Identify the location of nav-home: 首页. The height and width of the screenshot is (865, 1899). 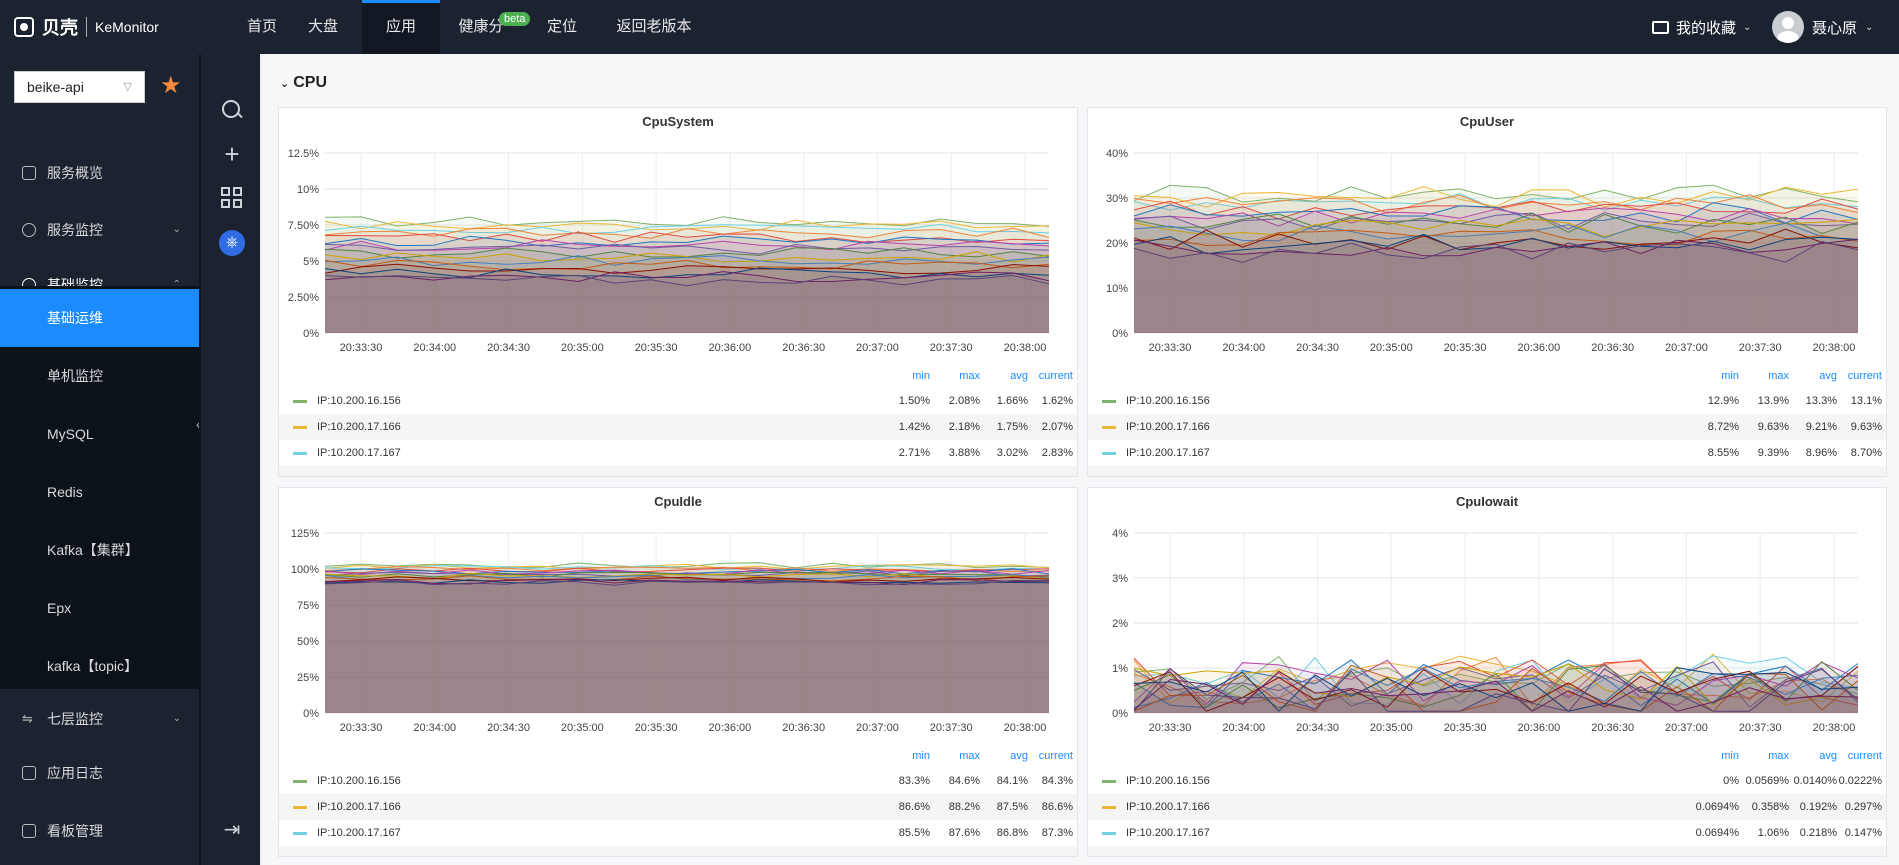
(261, 26).